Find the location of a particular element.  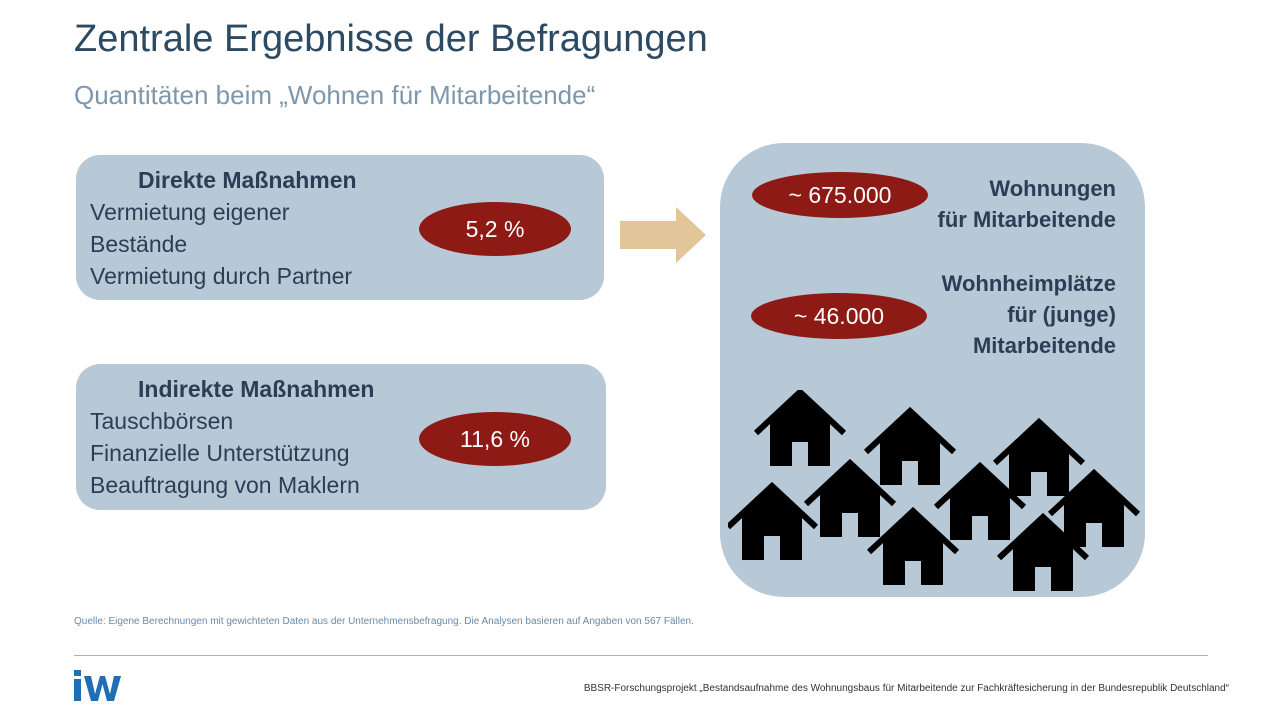

indirect-measures-line: Finanzielle Unterstützung is located at coordinates (220, 453).